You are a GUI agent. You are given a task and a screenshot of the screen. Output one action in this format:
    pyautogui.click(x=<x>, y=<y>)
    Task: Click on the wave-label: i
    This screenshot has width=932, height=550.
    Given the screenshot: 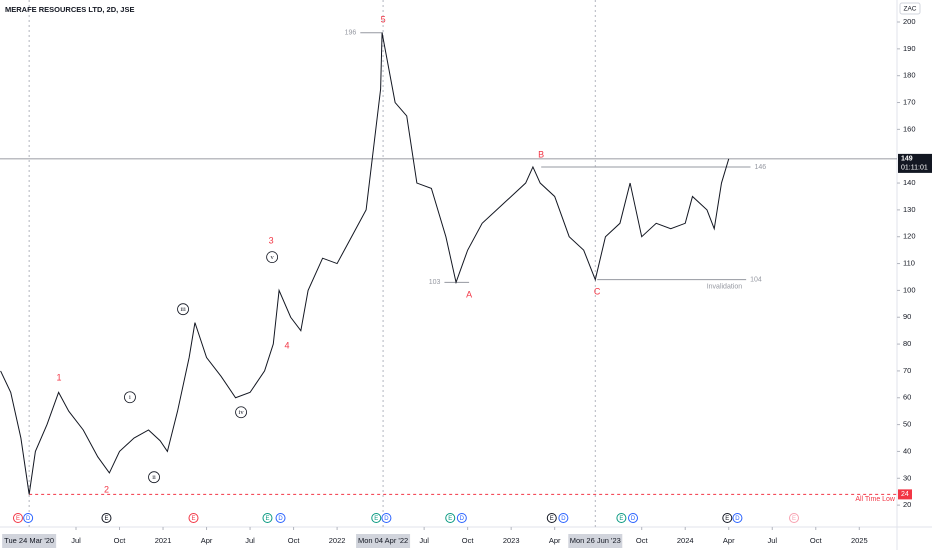 What is the action you would take?
    pyautogui.click(x=130, y=397)
    